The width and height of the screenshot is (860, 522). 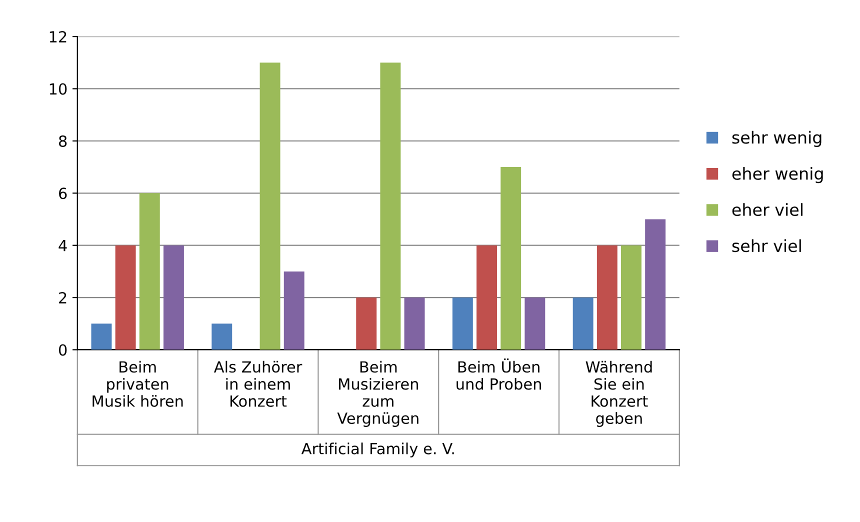 What do you see at coordinates (767, 209) in the screenshot?
I see `legend-label: eher viel` at bounding box center [767, 209].